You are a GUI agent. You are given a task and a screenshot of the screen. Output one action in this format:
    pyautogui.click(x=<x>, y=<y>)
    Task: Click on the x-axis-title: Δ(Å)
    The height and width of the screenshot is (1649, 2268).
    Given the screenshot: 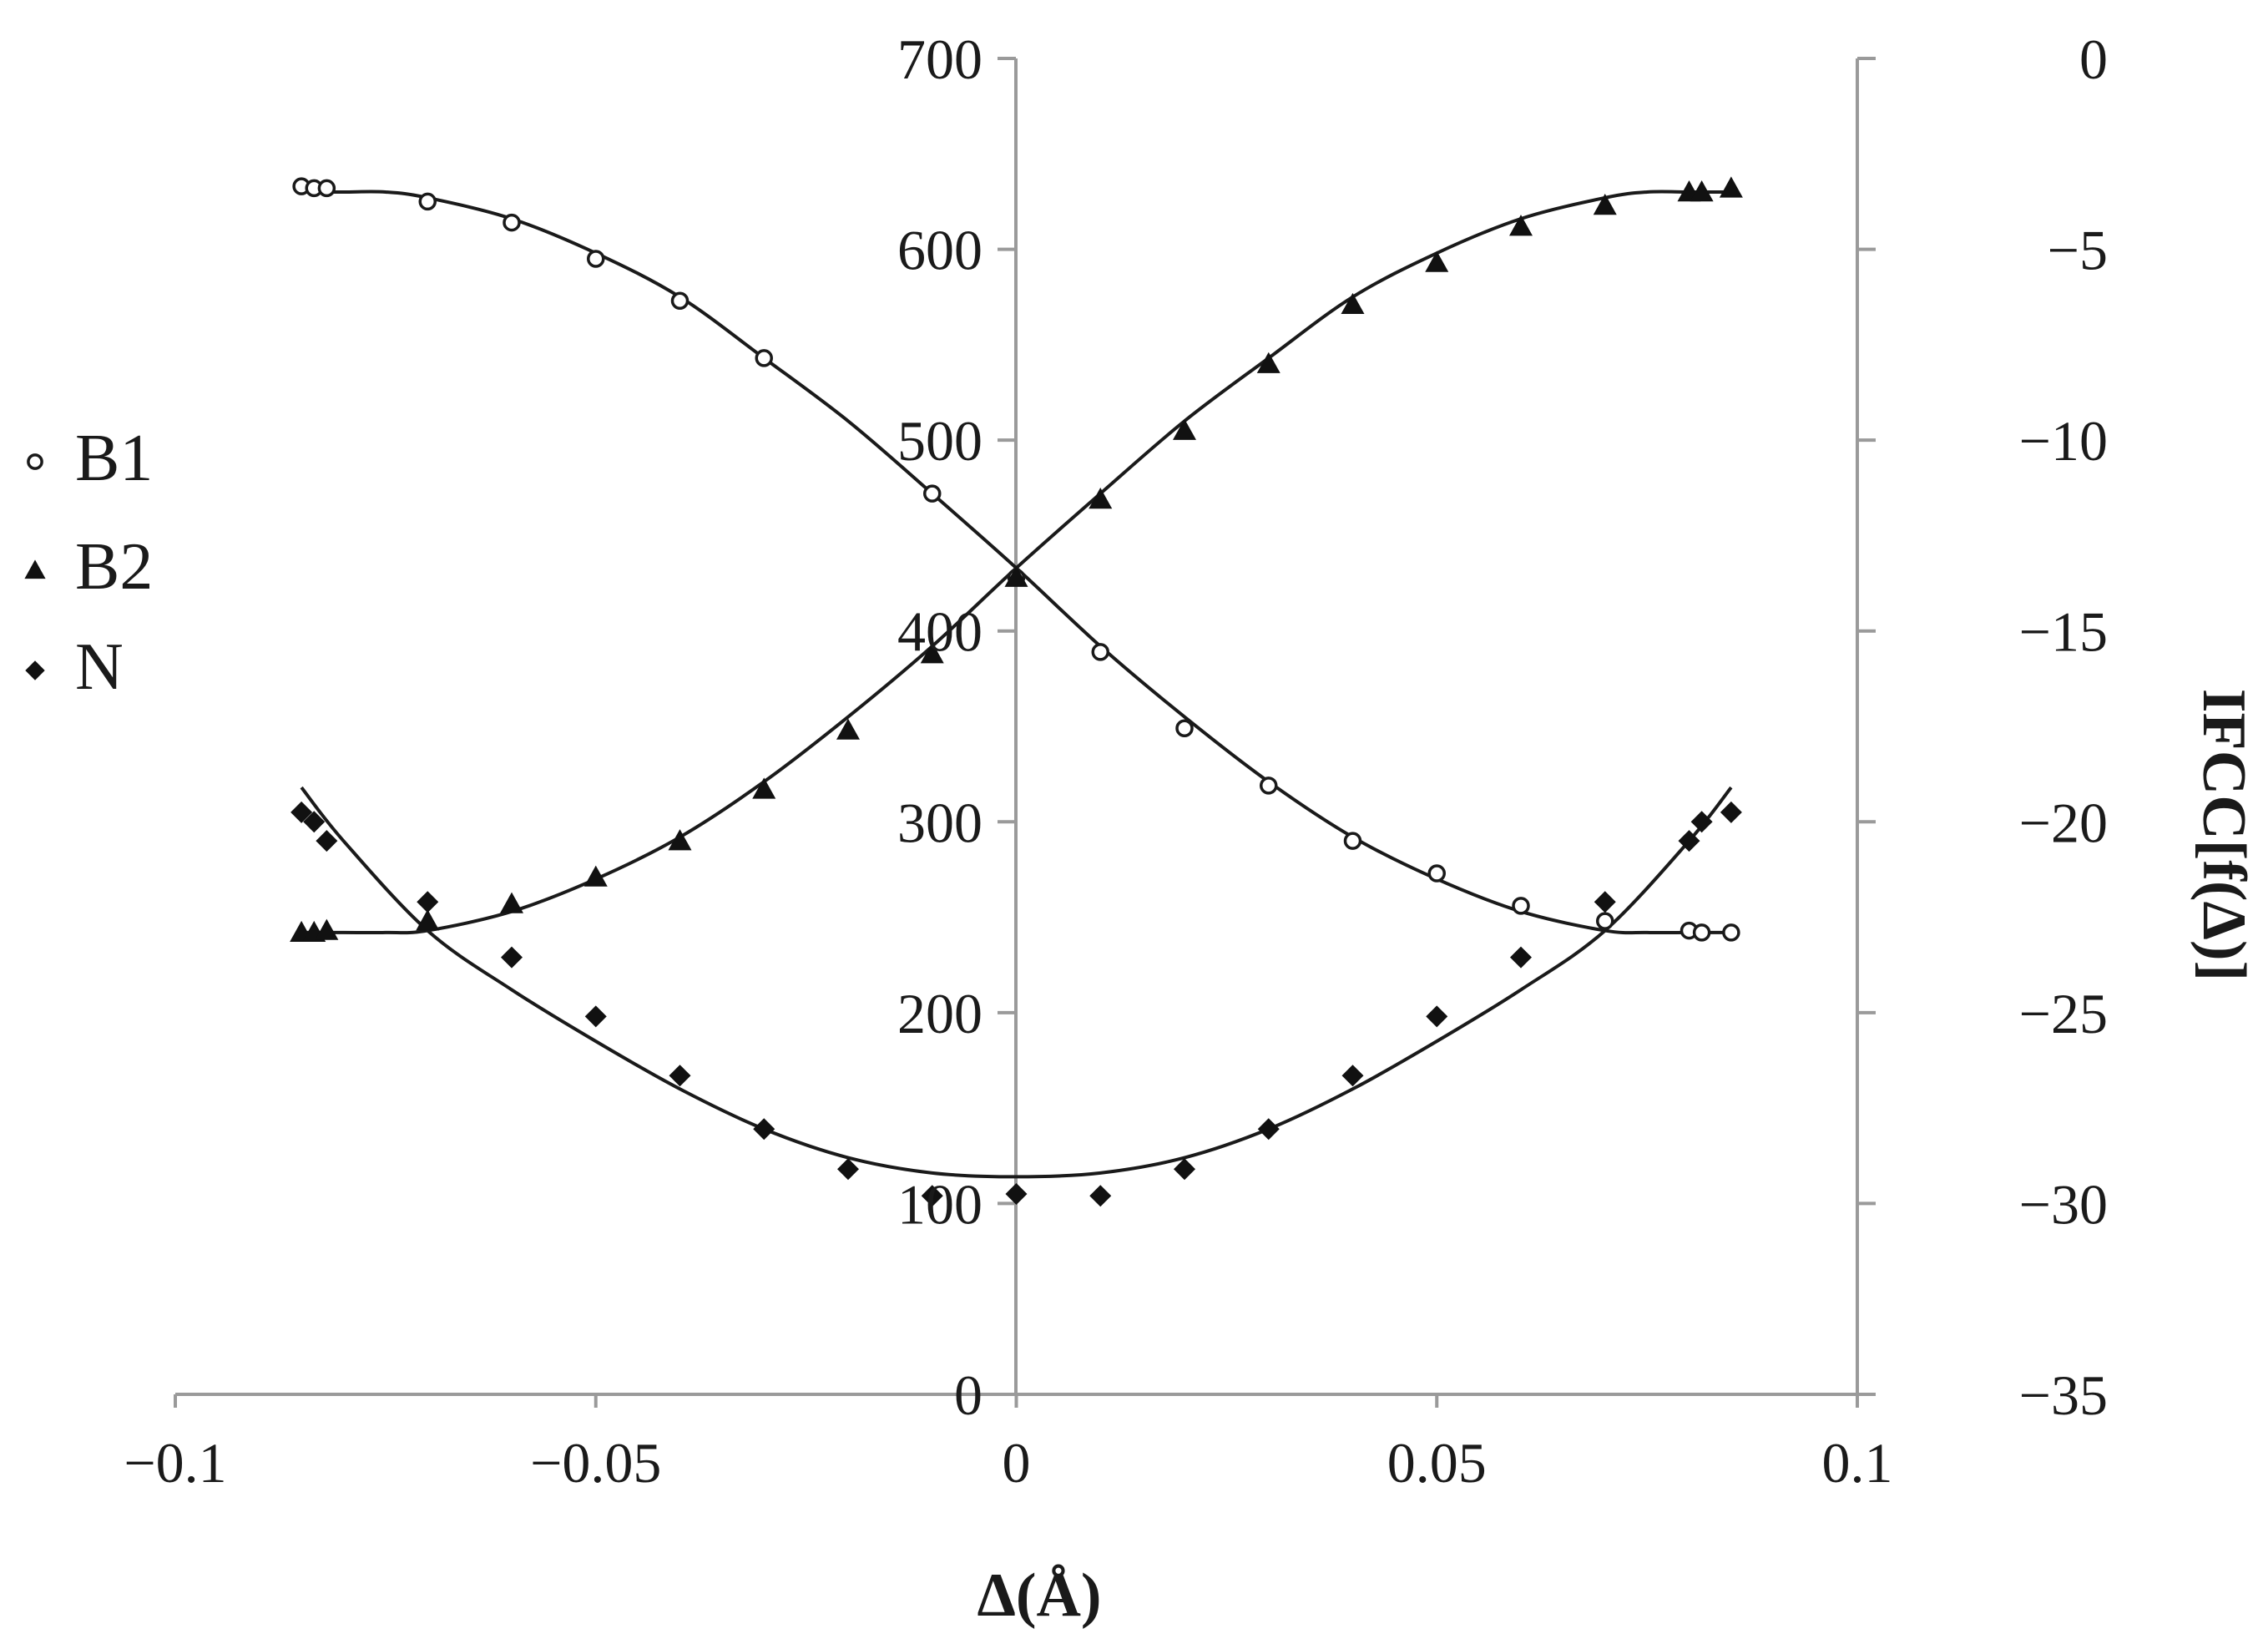 What is the action you would take?
    pyautogui.click(x=1039, y=1595)
    